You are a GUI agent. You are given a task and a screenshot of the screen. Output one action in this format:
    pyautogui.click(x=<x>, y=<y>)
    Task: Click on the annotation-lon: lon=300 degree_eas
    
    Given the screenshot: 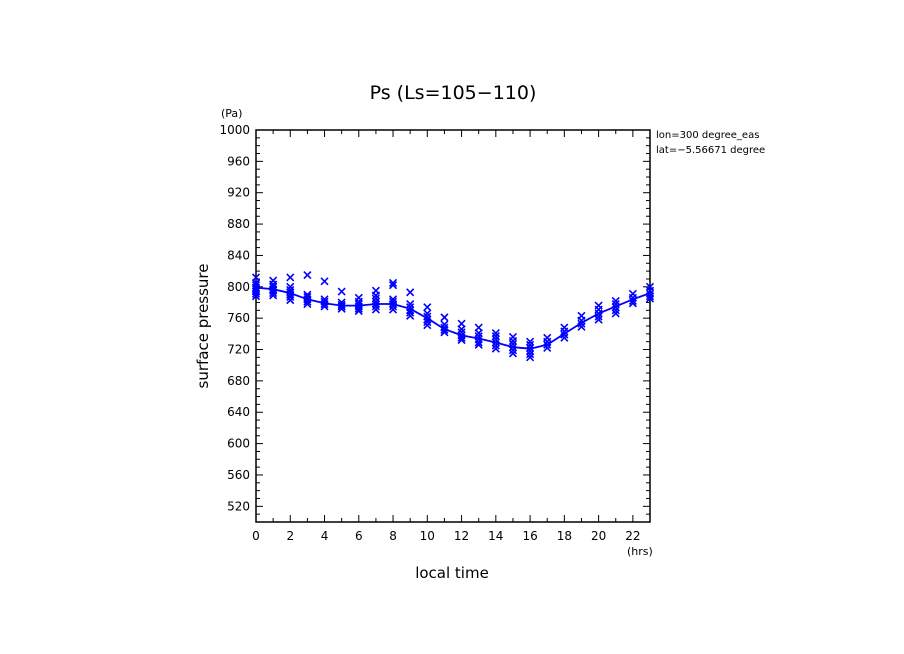 What is the action you would take?
    pyautogui.click(x=707, y=135)
    